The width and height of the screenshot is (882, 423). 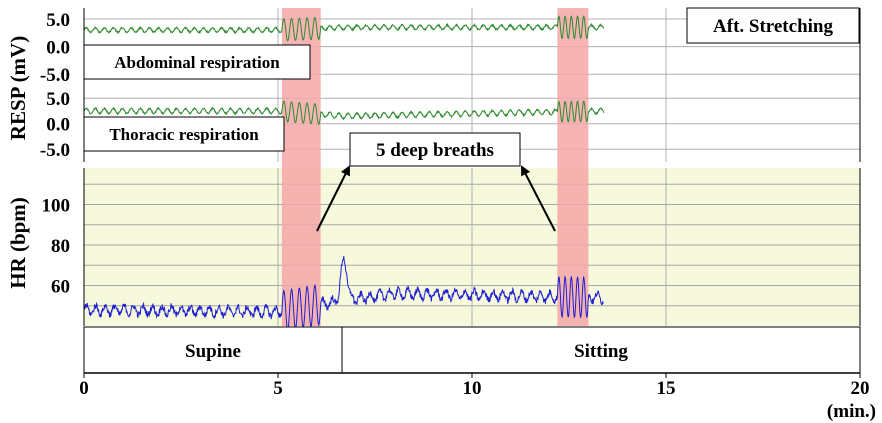 What do you see at coordinates (472, 350) in the screenshot?
I see `posture-band` at bounding box center [472, 350].